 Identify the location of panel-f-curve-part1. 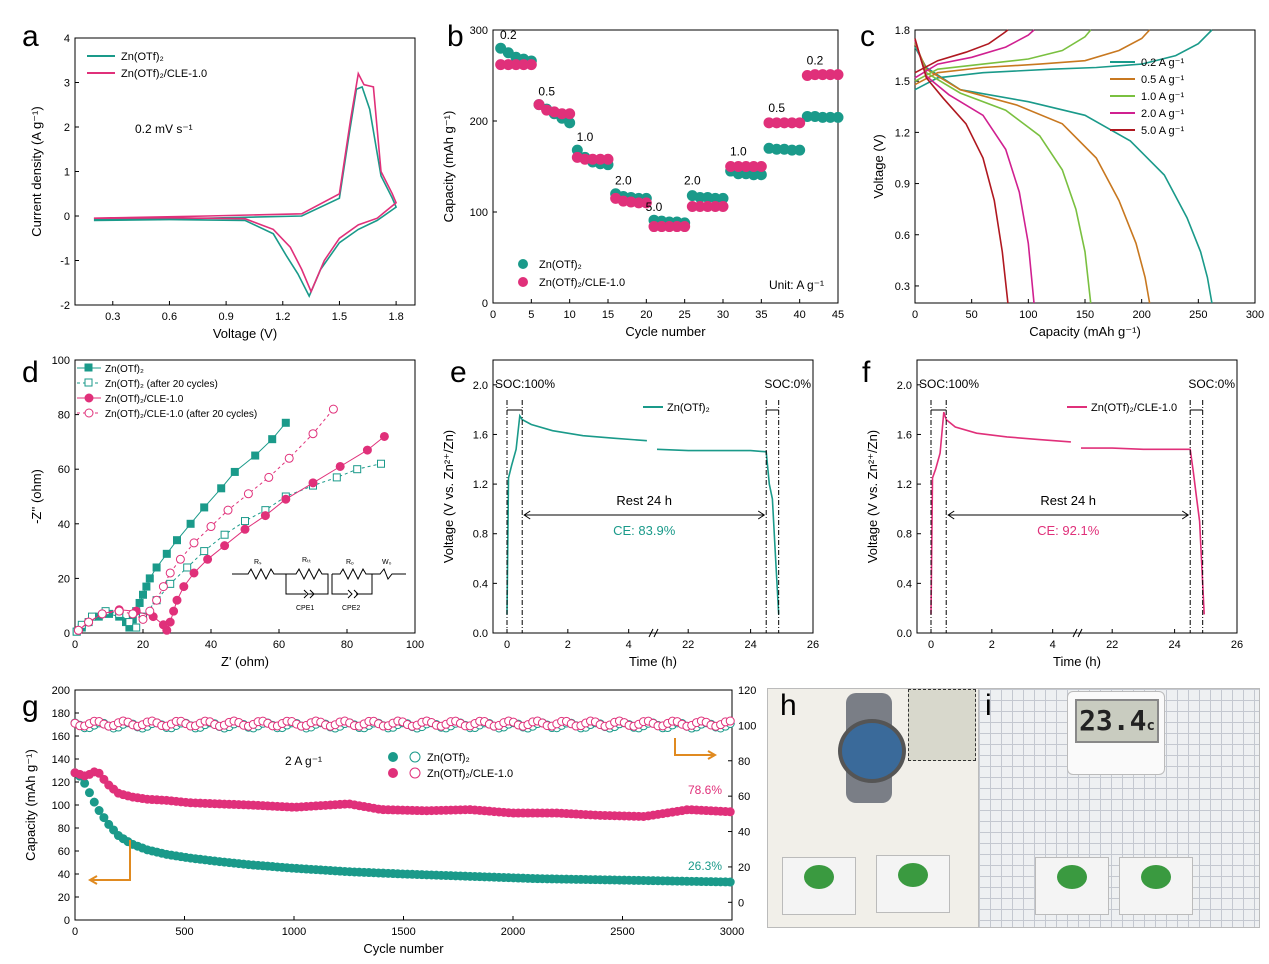
(1000, 513).